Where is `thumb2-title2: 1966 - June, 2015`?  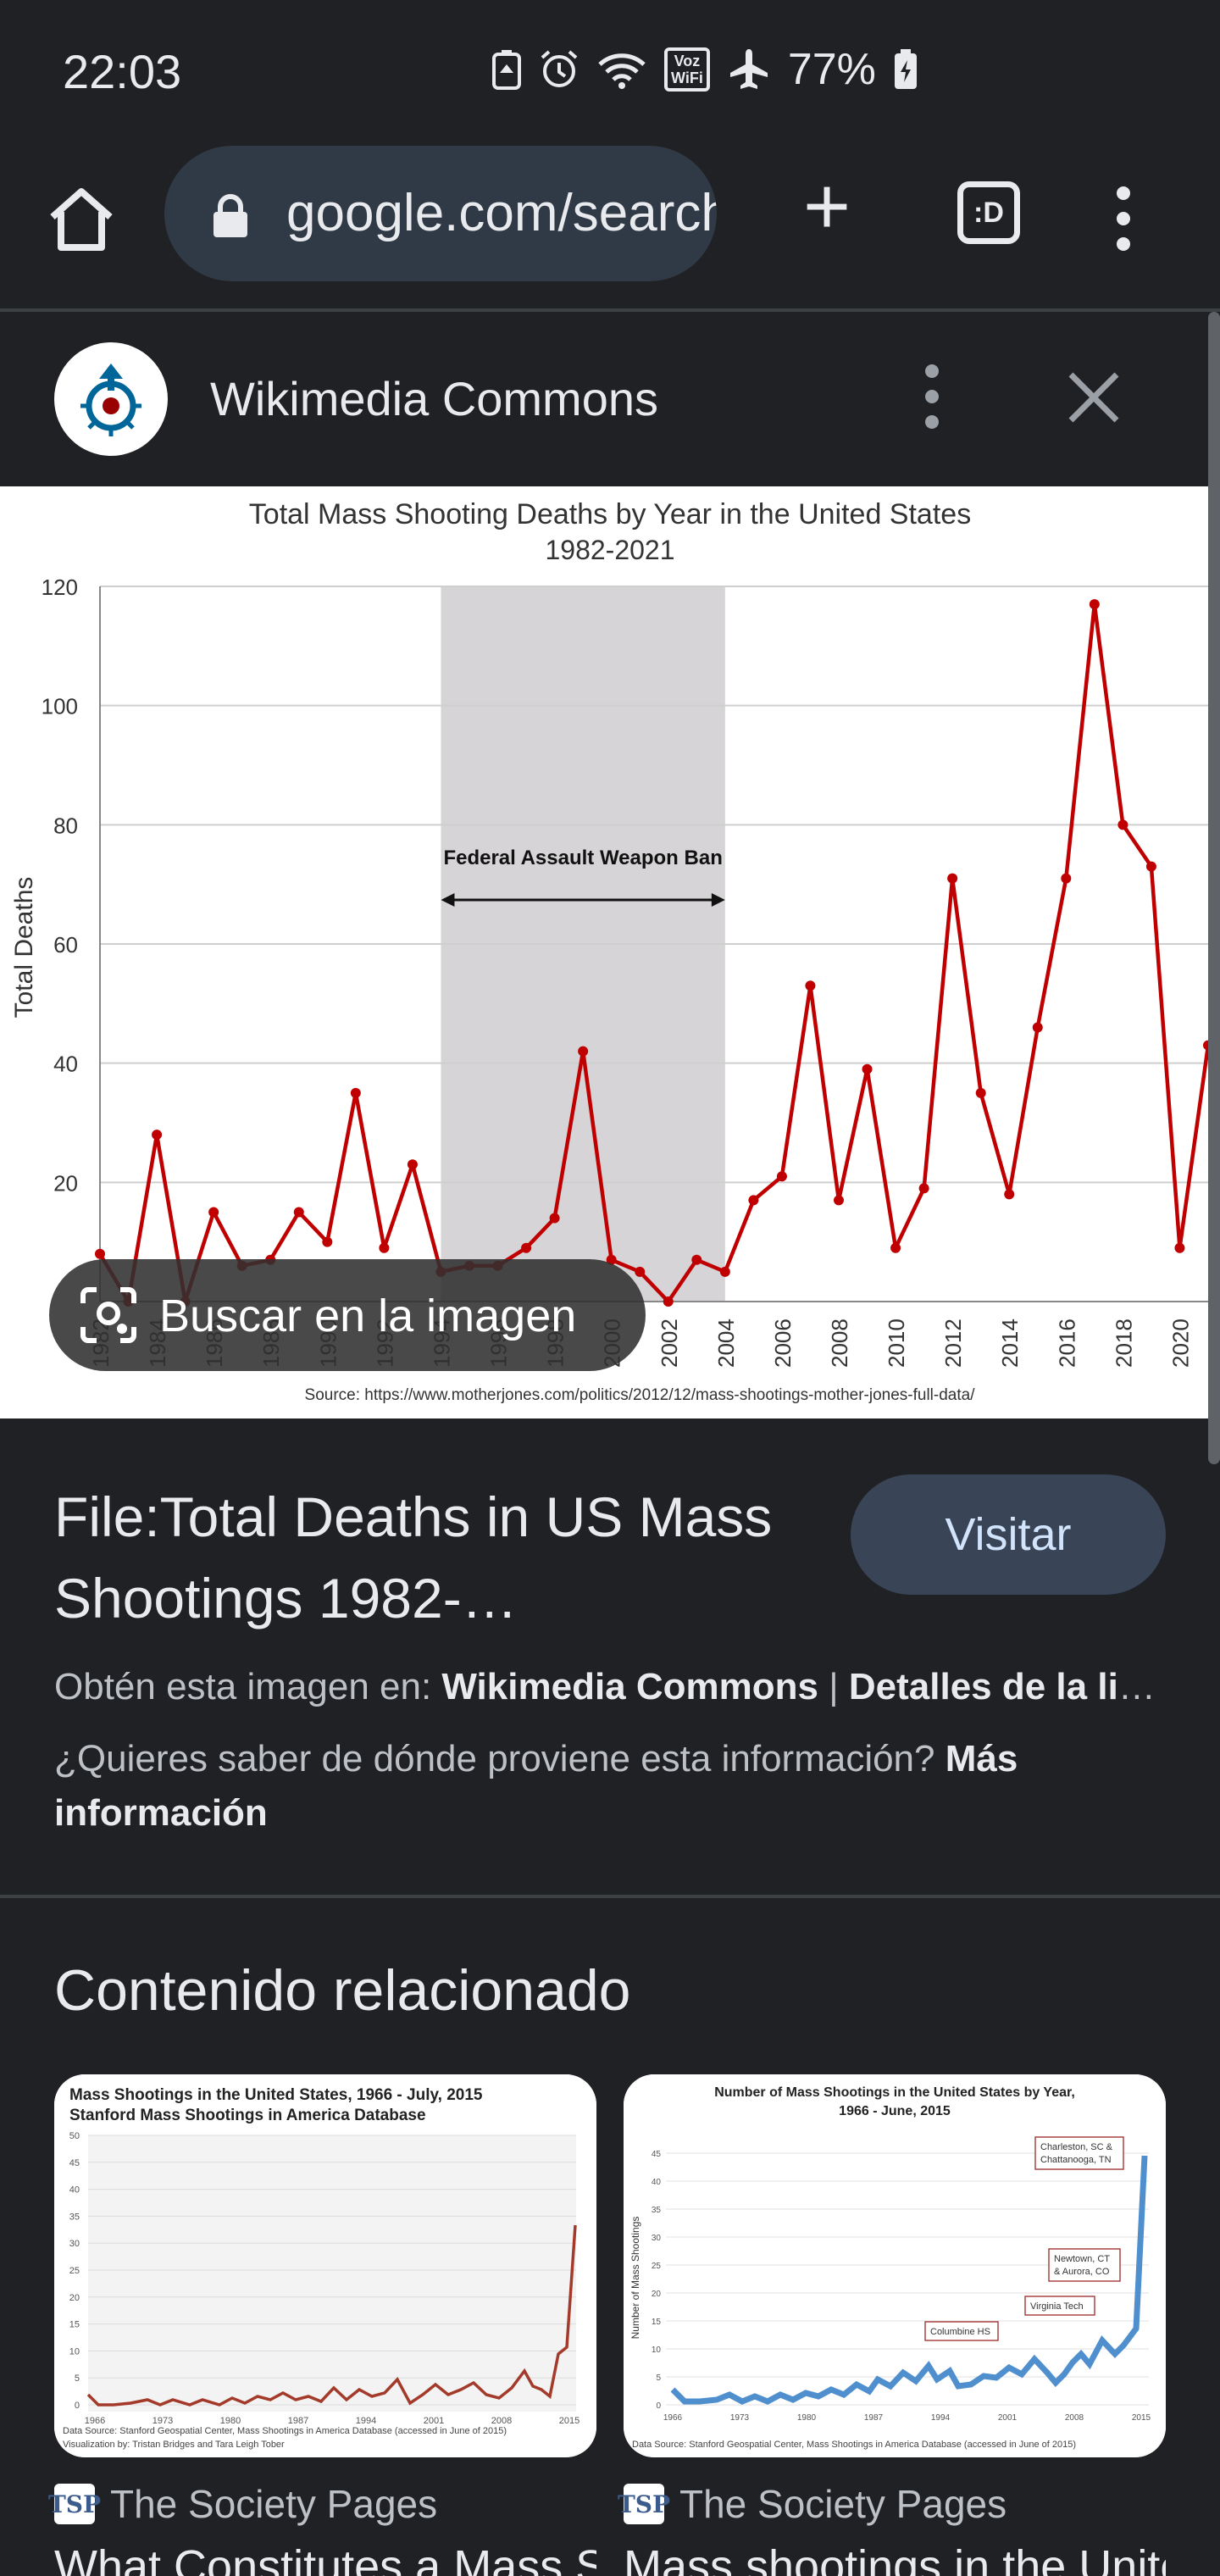 thumb2-title2: 1966 - June, 2015 is located at coordinates (895, 2111).